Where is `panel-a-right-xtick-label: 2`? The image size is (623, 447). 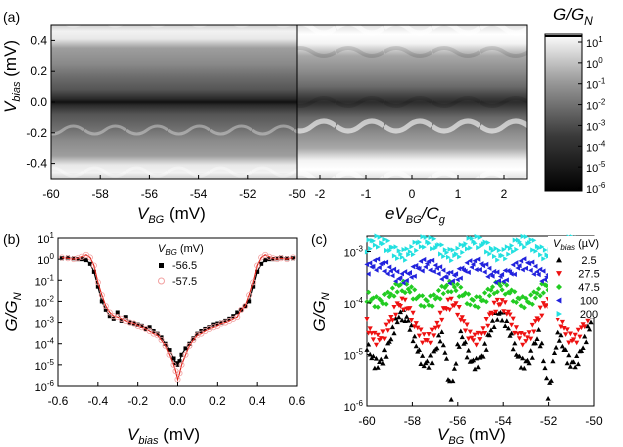 panel-a-right-xtick-label: 2 is located at coordinates (504, 194).